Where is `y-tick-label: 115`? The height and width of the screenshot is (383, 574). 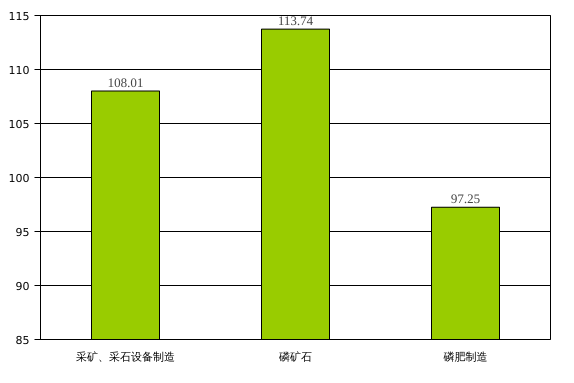
y-tick-label: 115 is located at coordinates (19, 16).